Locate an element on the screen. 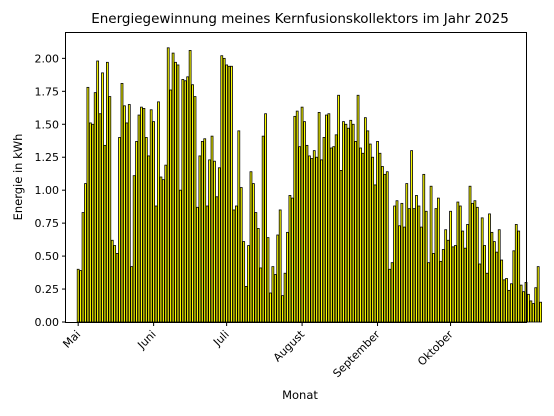 The image size is (554, 416). x-tick-label: Juli is located at coordinates (220, 338).